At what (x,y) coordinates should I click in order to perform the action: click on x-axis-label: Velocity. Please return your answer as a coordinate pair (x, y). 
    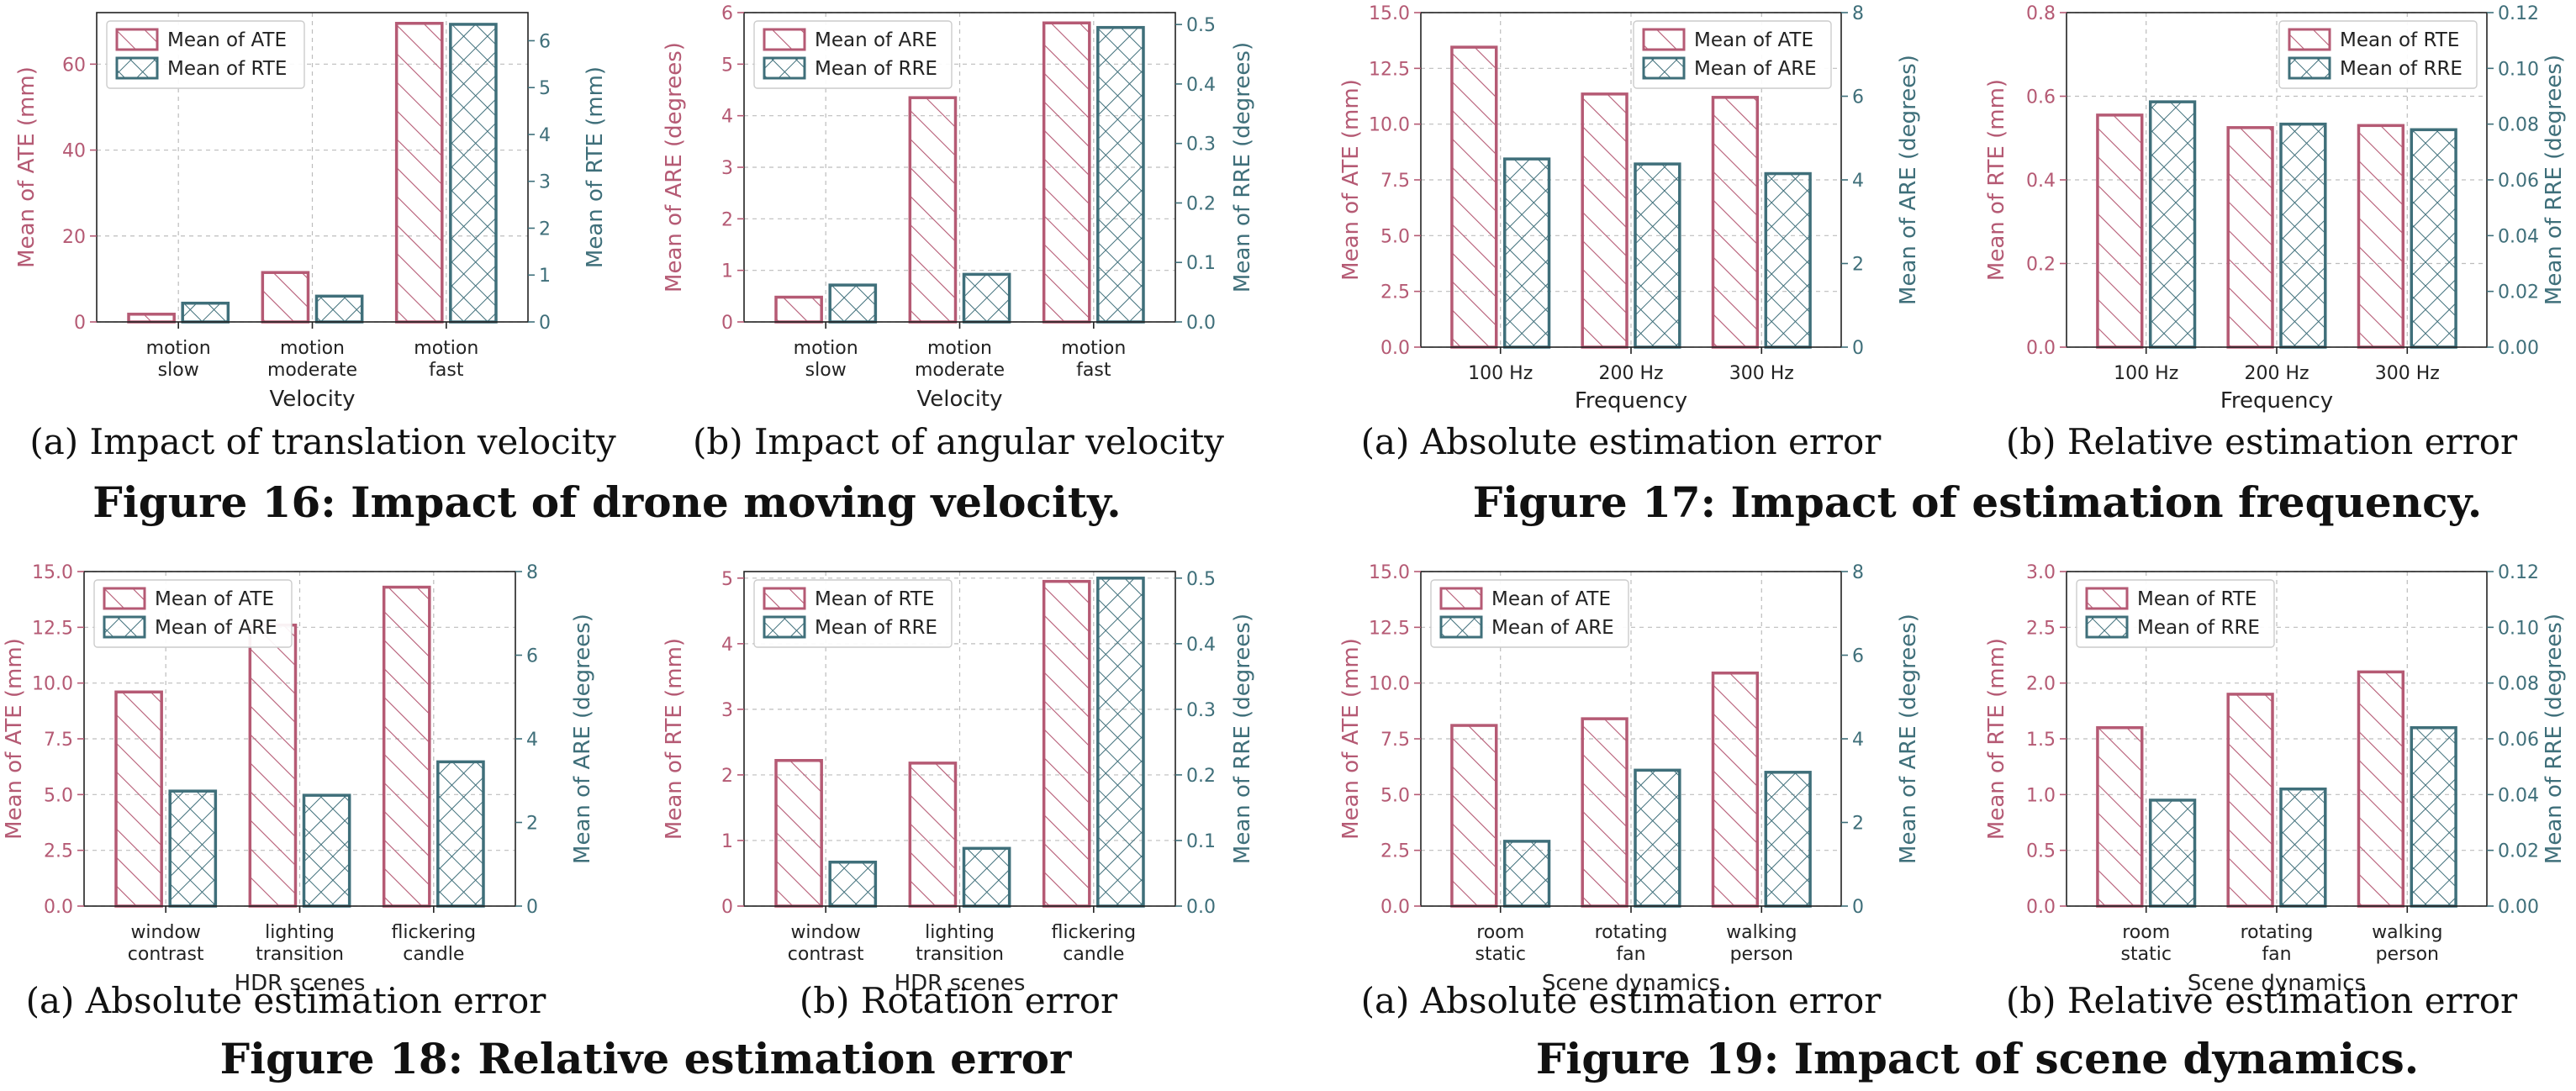
    Looking at the image, I should click on (960, 399).